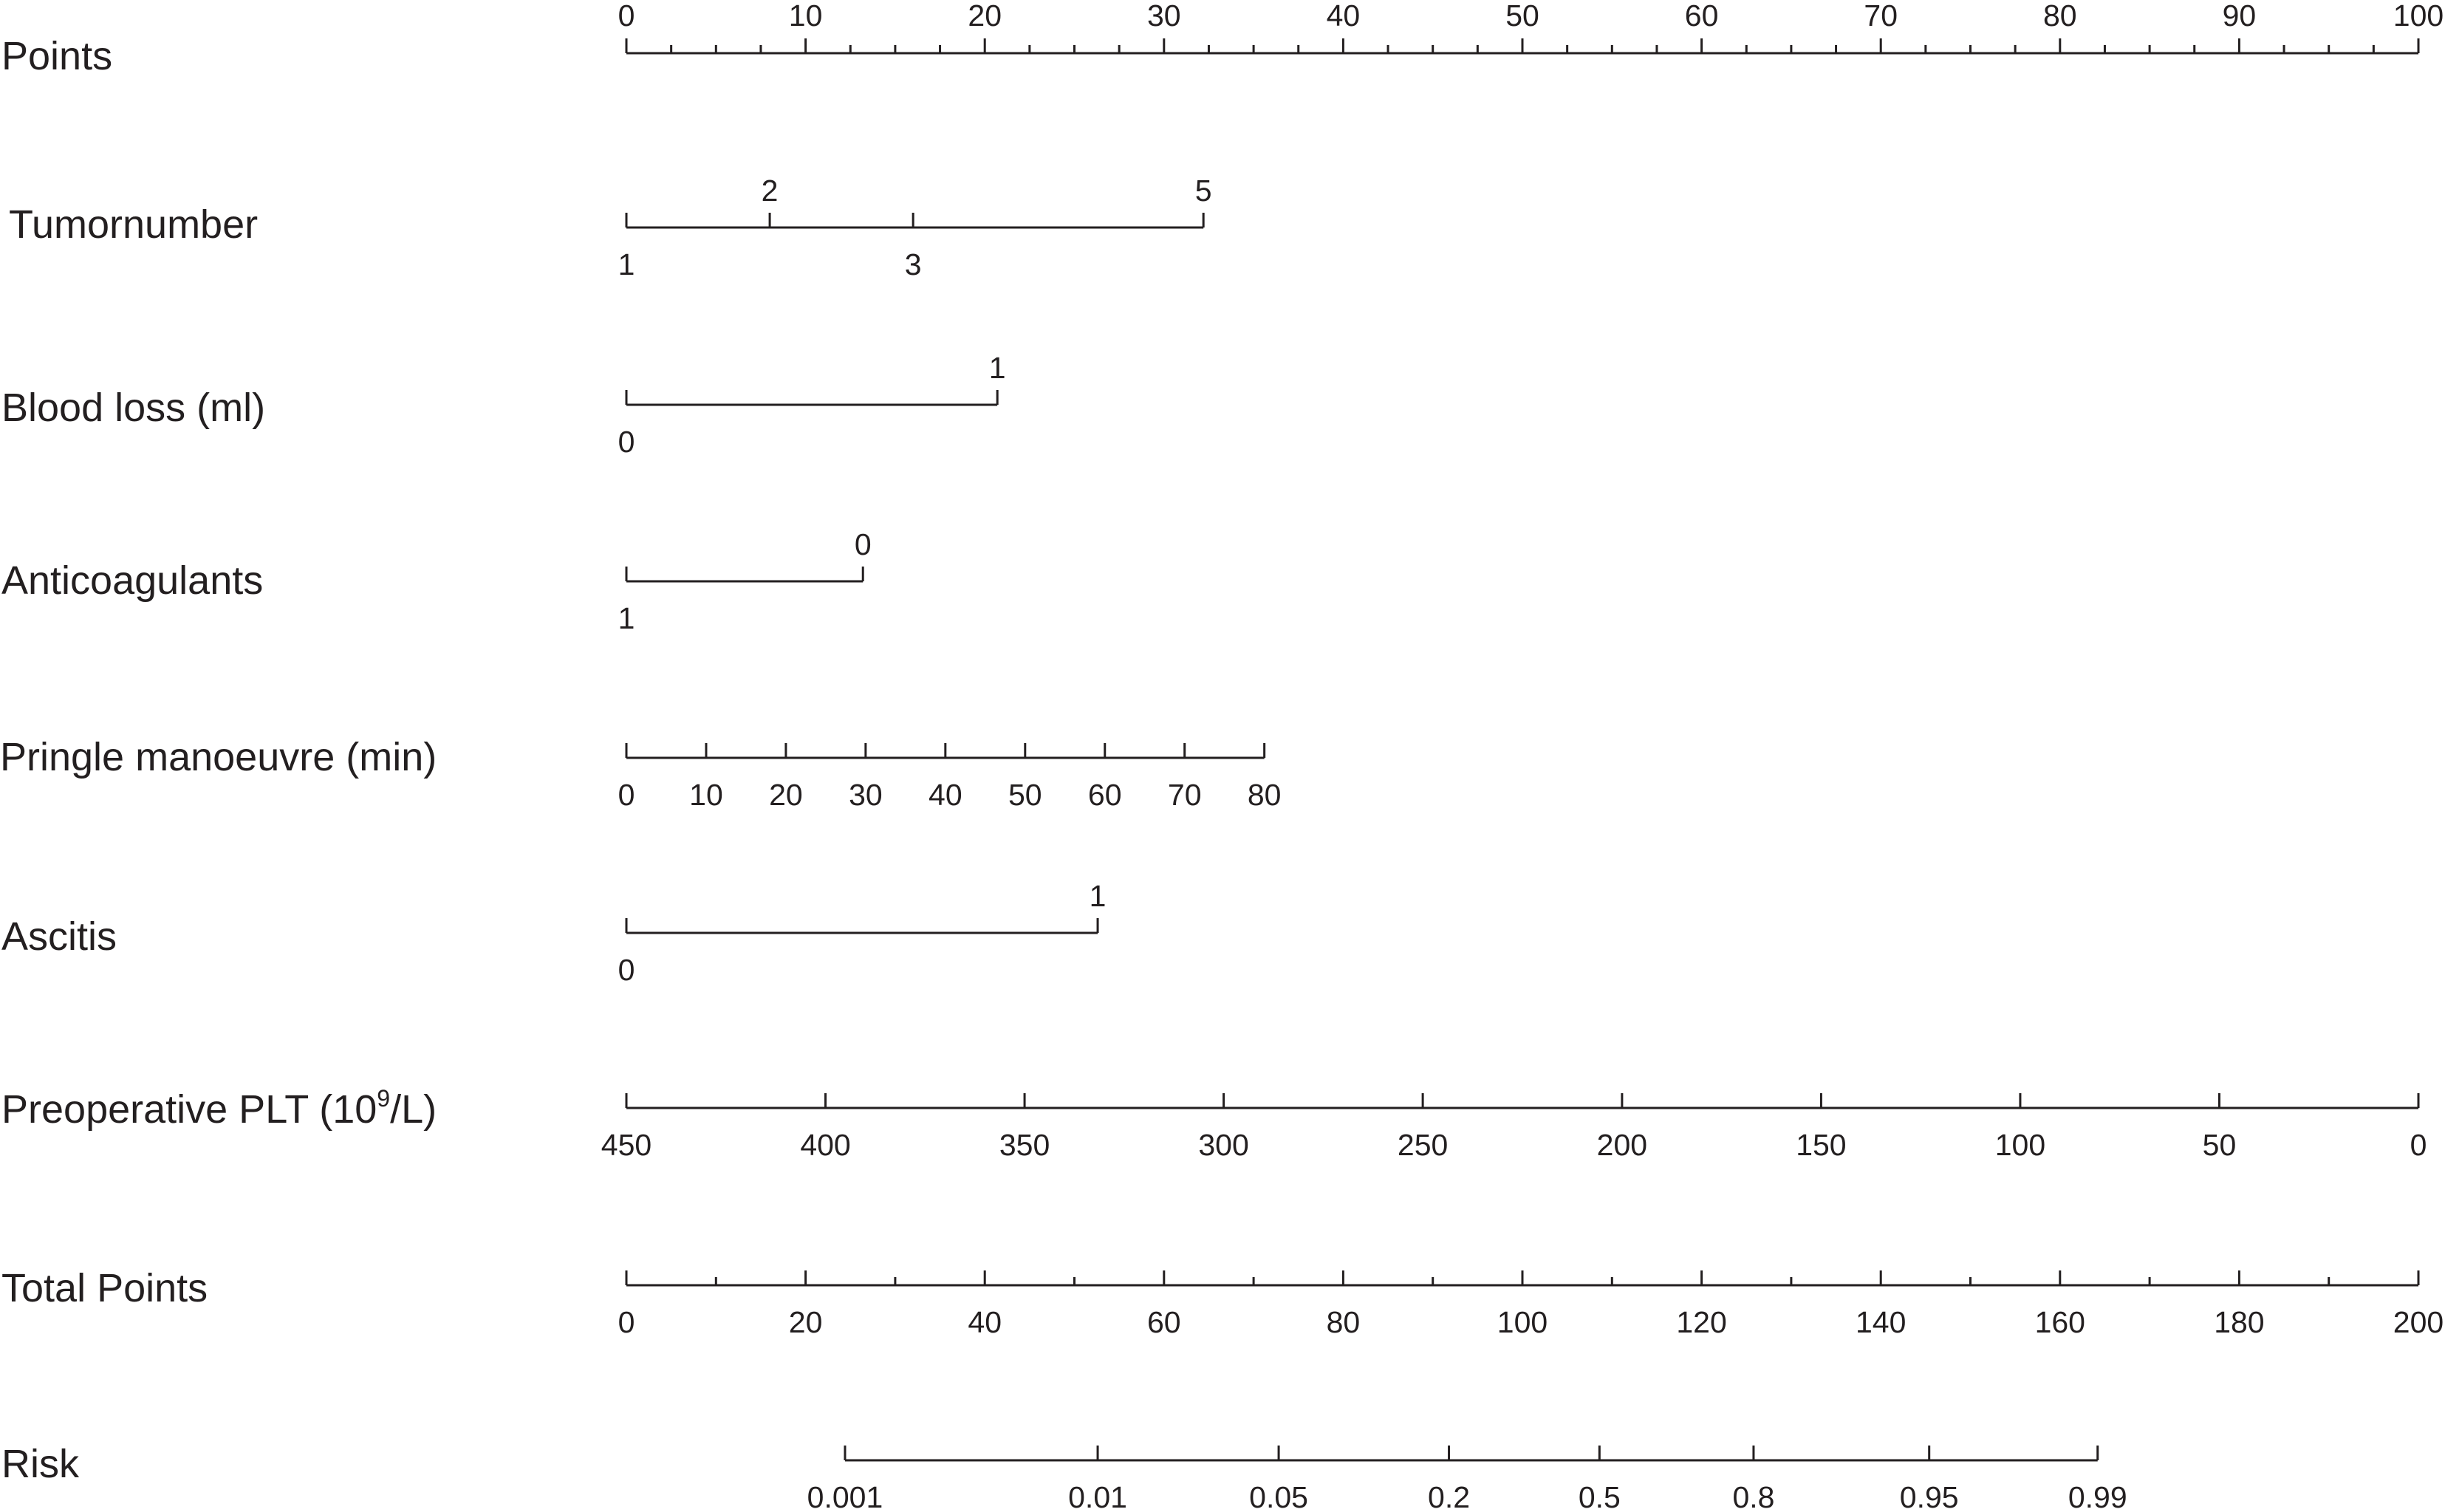 The width and height of the screenshot is (2445, 1512). Describe the element at coordinates (998, 368) in the screenshot. I see `blood_loss-tick-label-1: 1` at that location.